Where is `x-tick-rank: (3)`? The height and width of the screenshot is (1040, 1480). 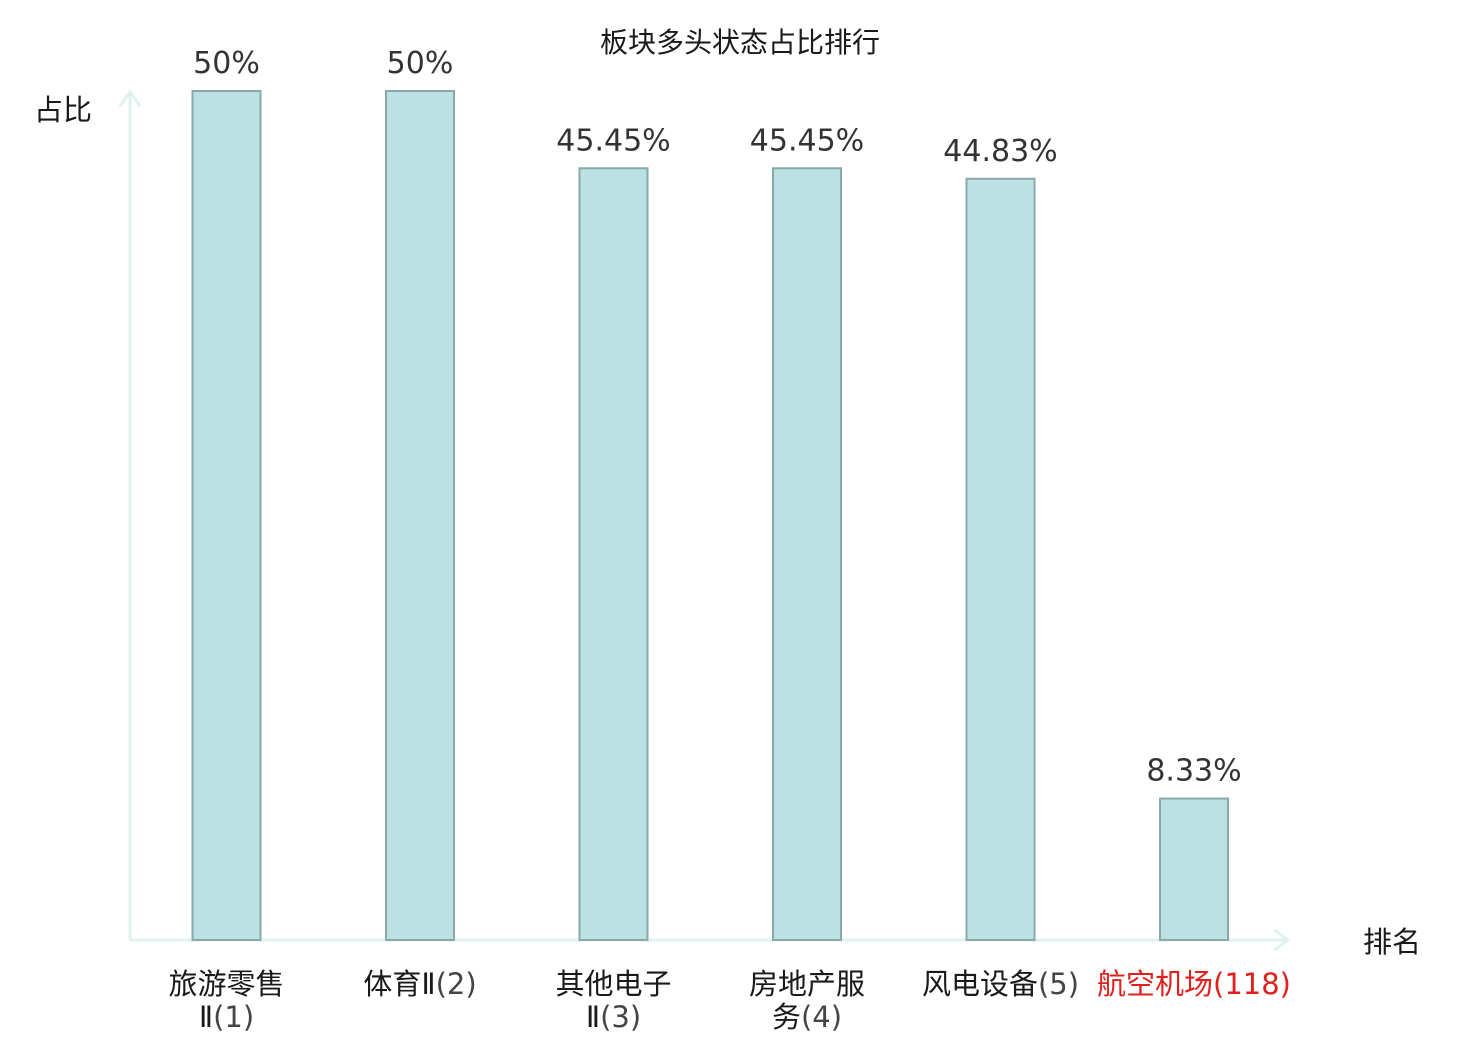
x-tick-rank: (3) is located at coordinates (620, 1017).